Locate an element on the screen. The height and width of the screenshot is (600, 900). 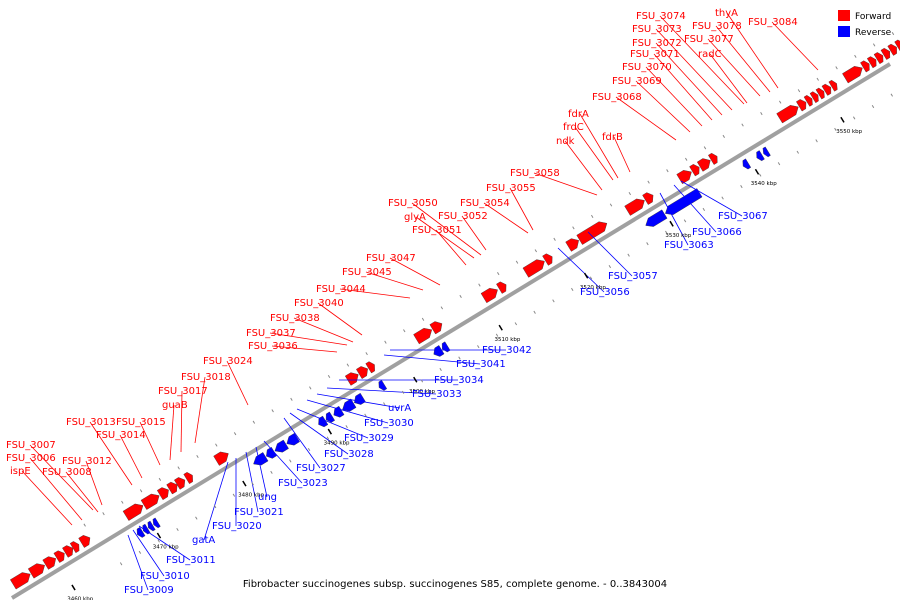
gene-label-fsu-3044: FSU_3044 is located at coordinates (341, 289).